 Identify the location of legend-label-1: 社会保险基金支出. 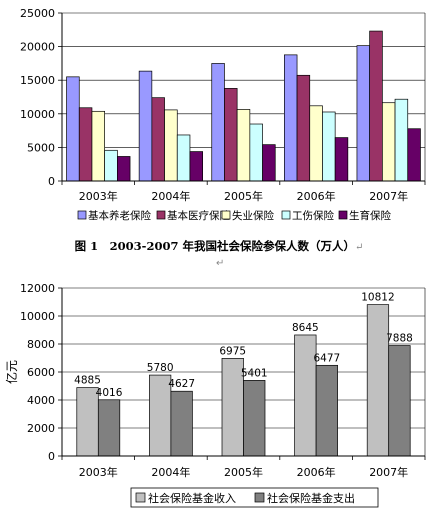
(311, 498).